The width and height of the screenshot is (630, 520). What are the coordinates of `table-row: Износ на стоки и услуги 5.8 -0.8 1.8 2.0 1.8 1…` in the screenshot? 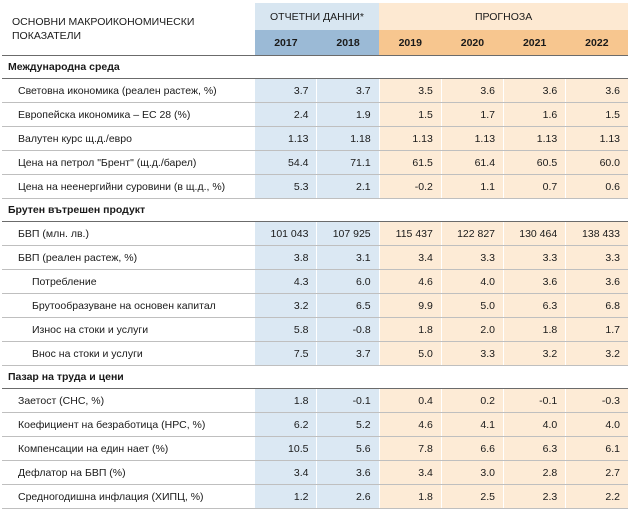 It's located at (315, 329).